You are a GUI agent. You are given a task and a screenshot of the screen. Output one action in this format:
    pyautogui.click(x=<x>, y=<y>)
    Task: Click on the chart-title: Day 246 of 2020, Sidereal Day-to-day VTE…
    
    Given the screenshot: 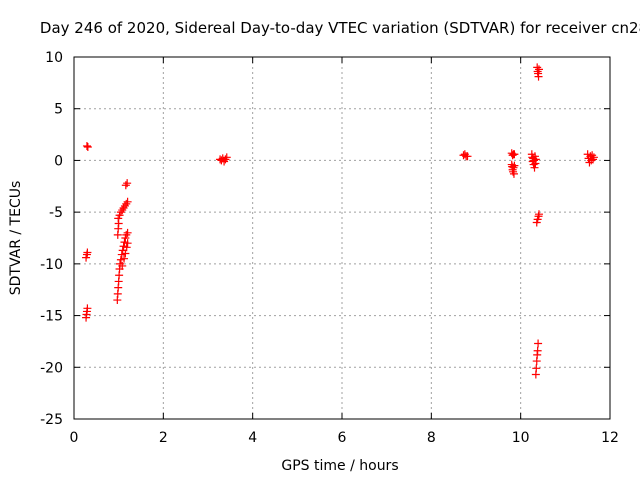 What is the action you would take?
    pyautogui.click(x=340, y=28)
    